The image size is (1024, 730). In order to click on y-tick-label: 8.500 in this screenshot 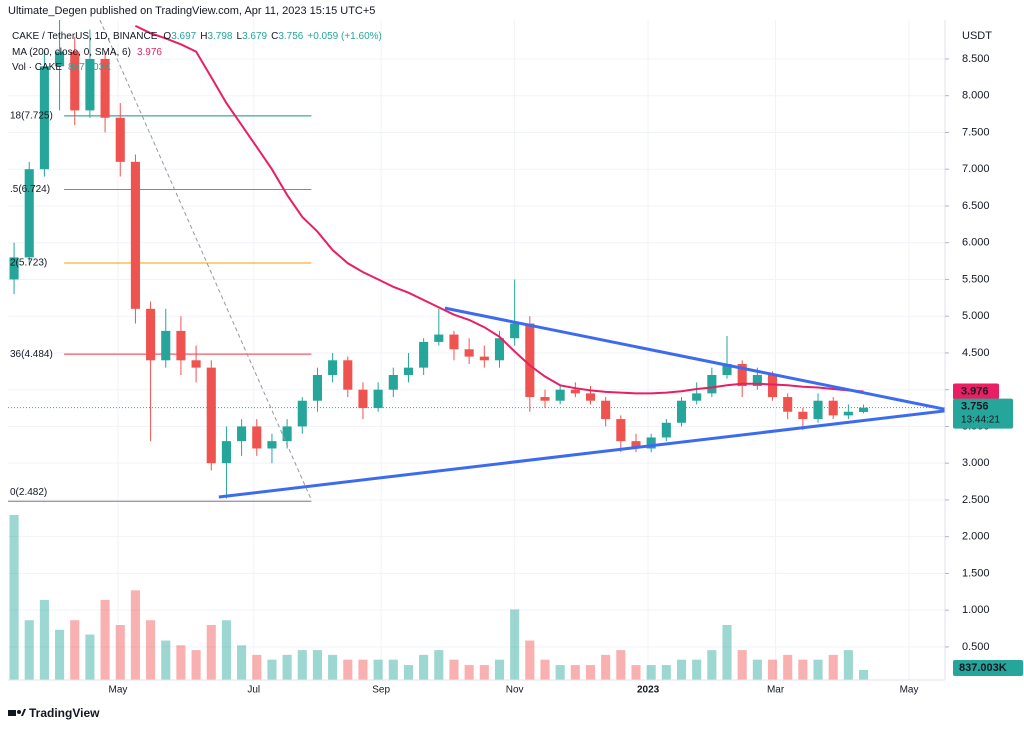, I will do `click(976, 59)`.